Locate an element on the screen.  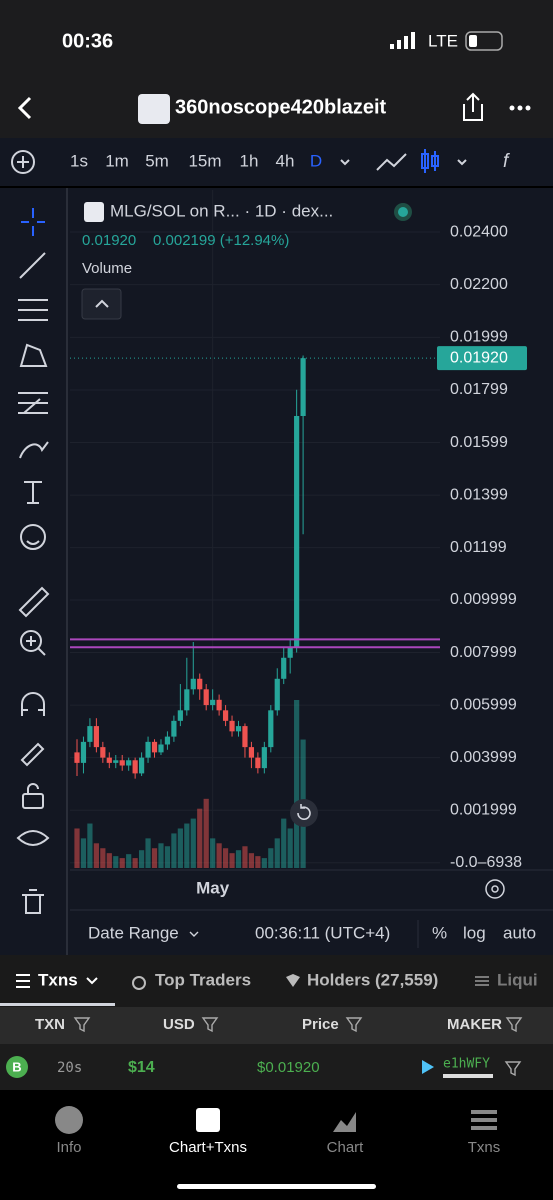
percent-toggle: % is located at coordinates (439, 932).